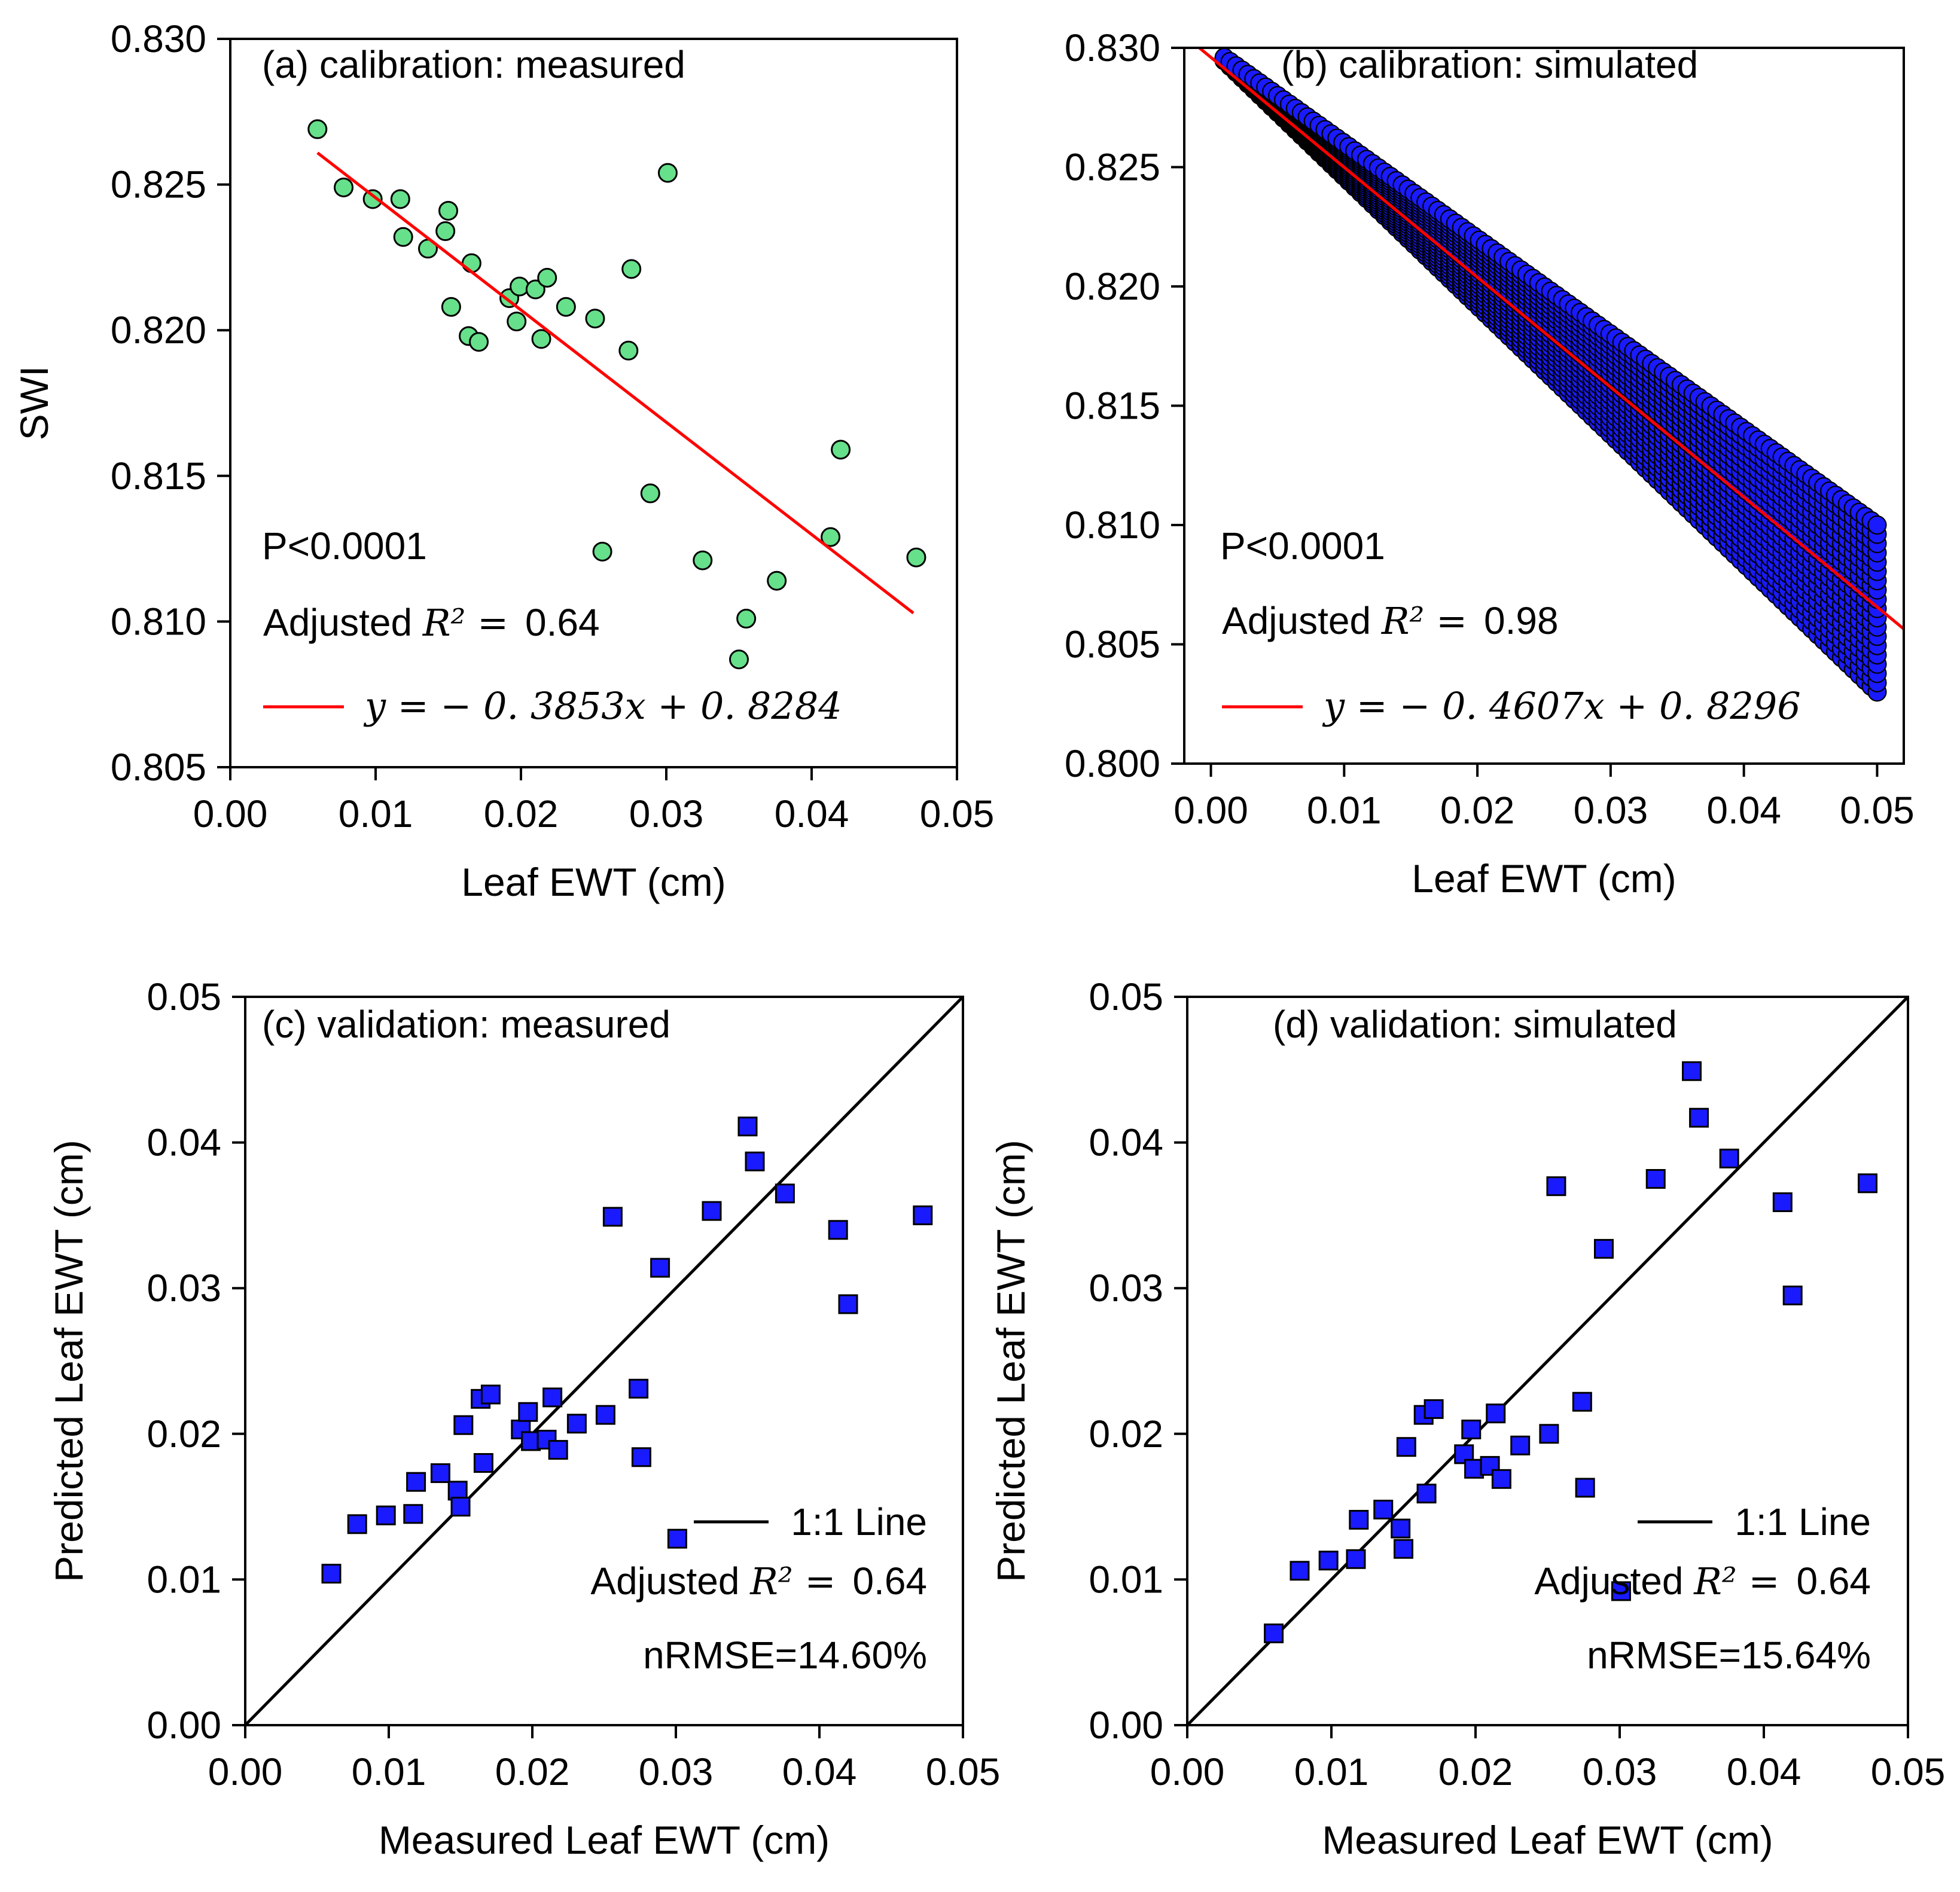 This screenshot has width=1960, height=1892. I want to click on panel-title: (c) validation: measured, so click(466, 1024).